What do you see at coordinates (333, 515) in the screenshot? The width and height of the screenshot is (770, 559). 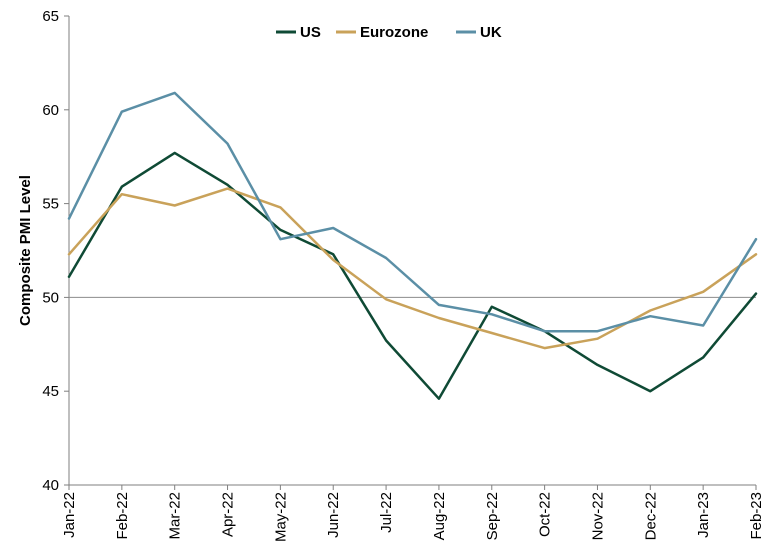 I see `x-tick-label: Jun-22` at bounding box center [333, 515].